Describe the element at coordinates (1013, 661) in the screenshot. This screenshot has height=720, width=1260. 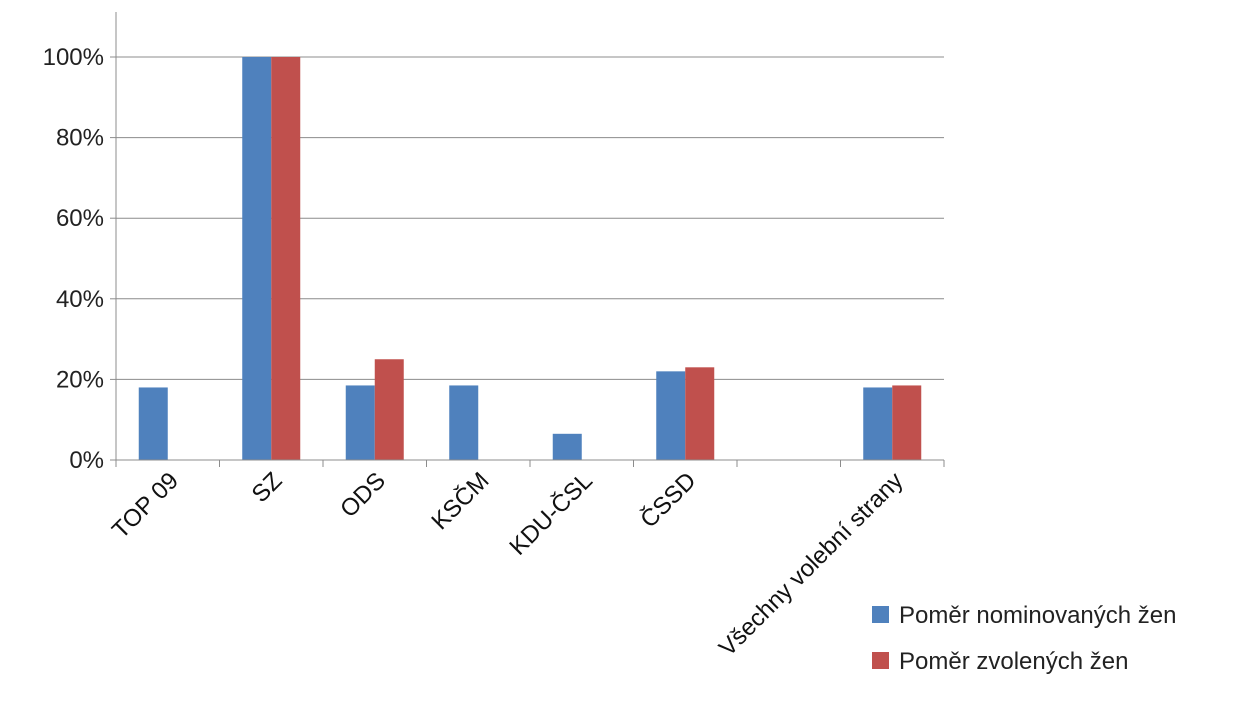
I see `legend-label: Poměr zvolených žen` at that location.